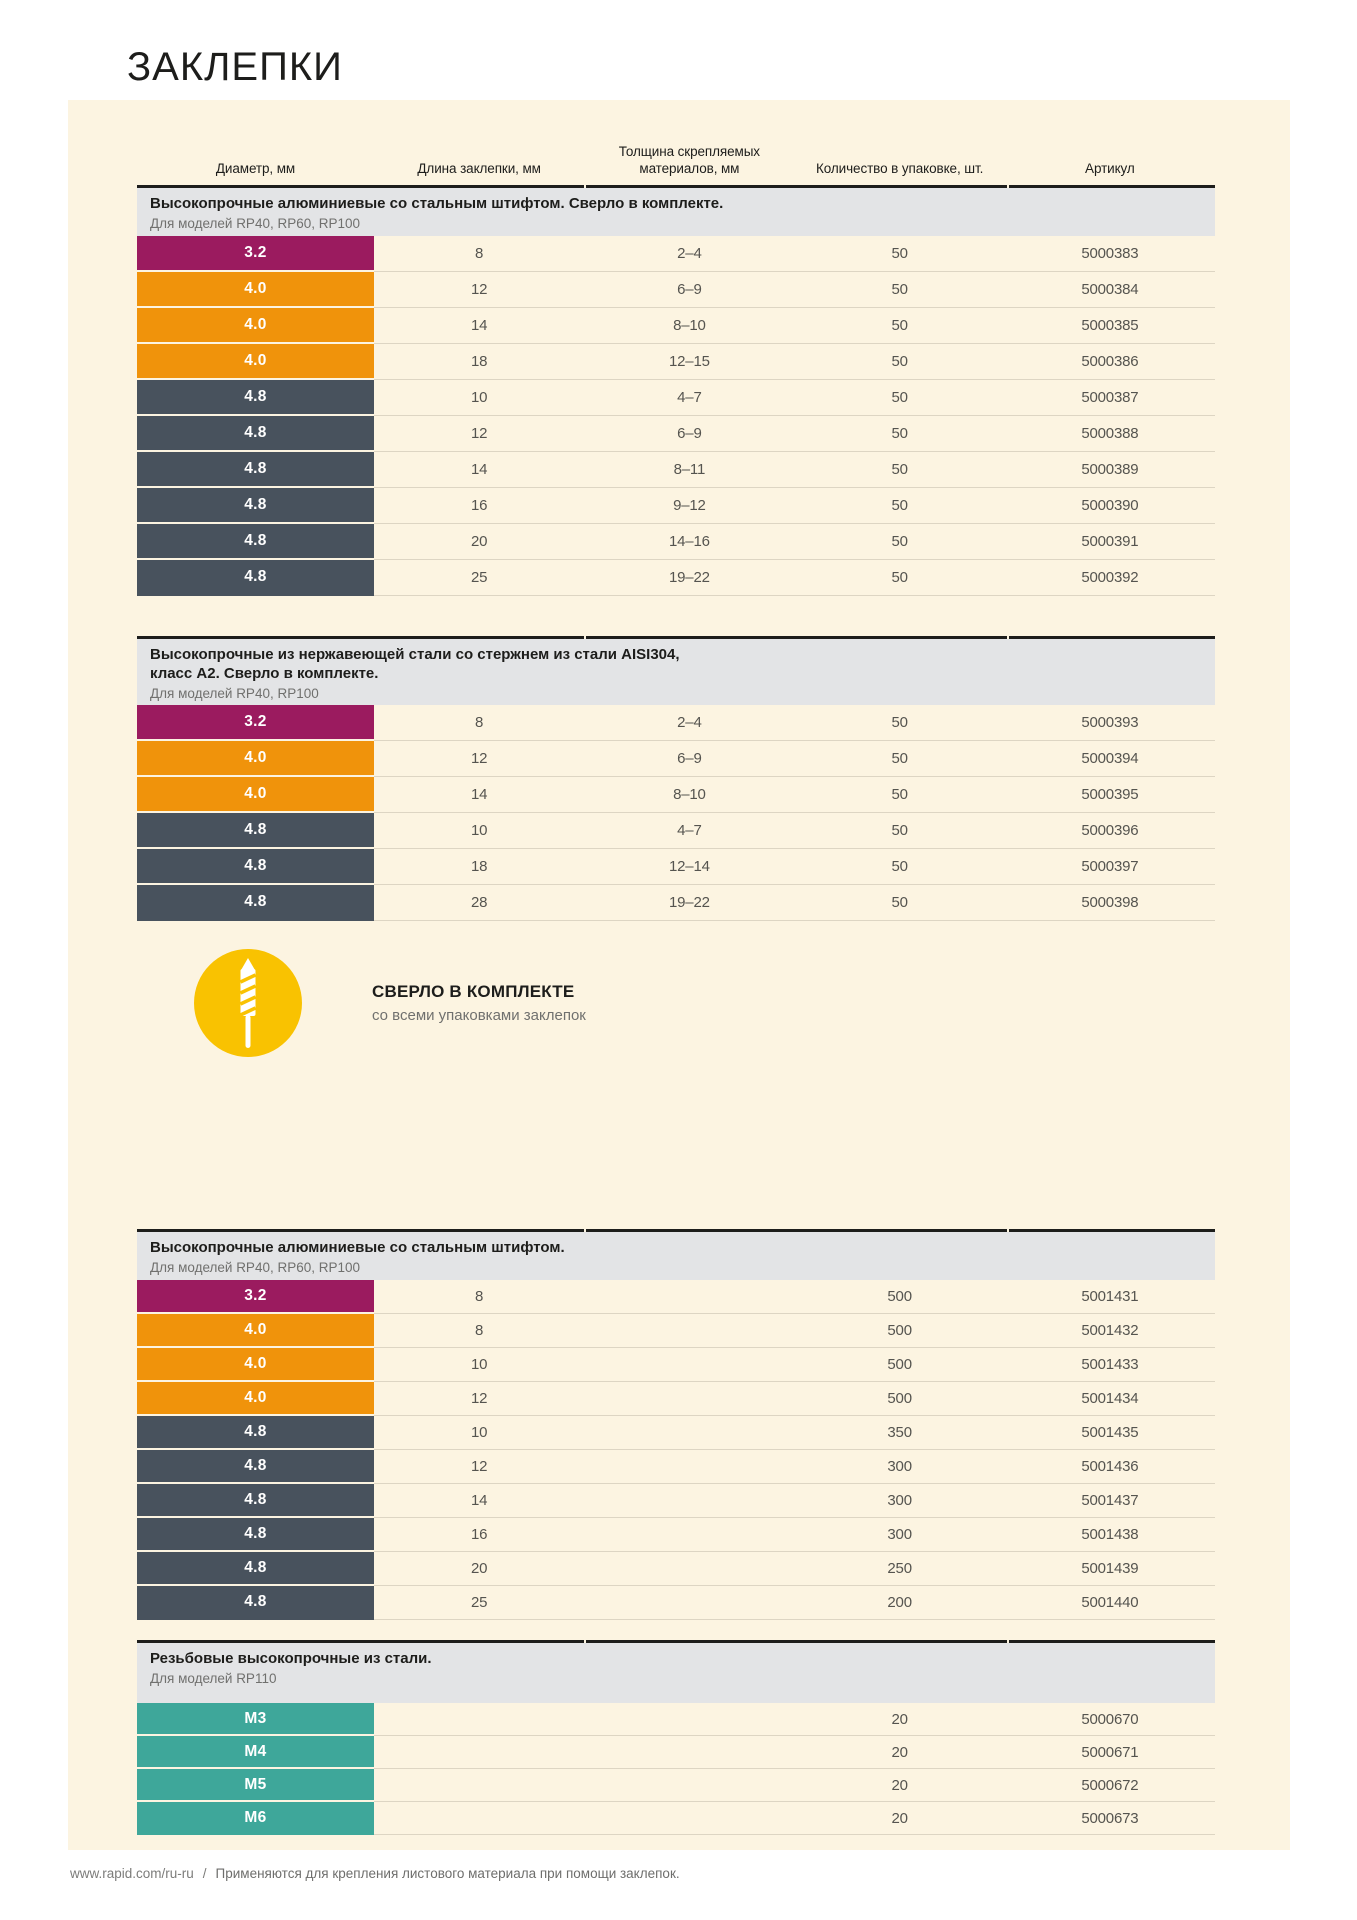 This screenshot has height=1920, width=1357. I want to click on cell-article: 5000397, so click(1109, 867).